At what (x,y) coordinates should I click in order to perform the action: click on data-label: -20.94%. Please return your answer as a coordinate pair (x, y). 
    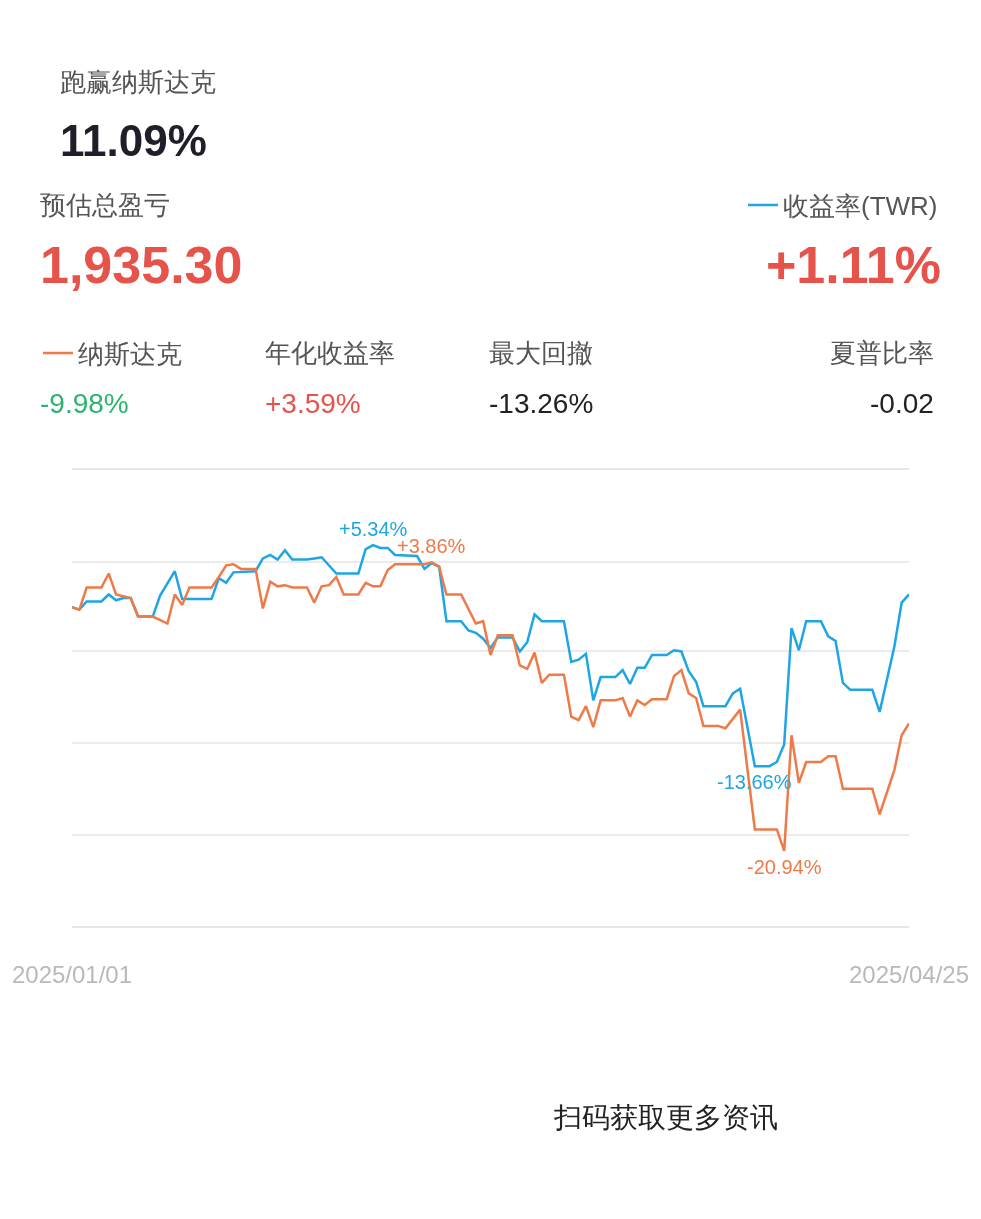
    Looking at the image, I should click on (784, 867).